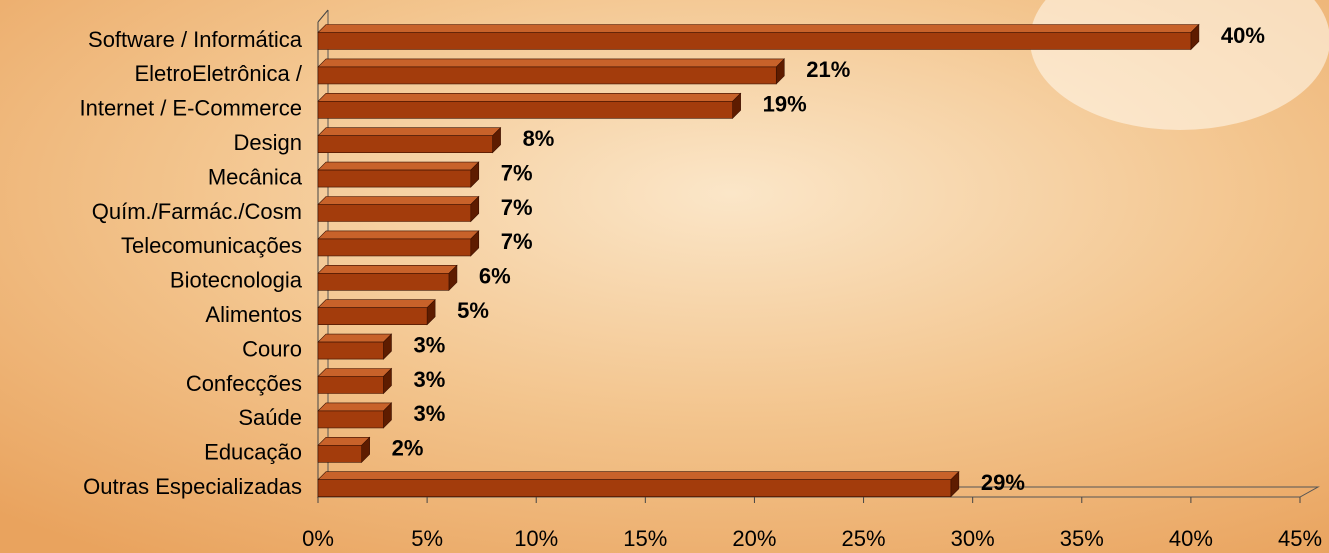  What do you see at coordinates (318, 538) in the screenshot?
I see `x-tick-label: 0%` at bounding box center [318, 538].